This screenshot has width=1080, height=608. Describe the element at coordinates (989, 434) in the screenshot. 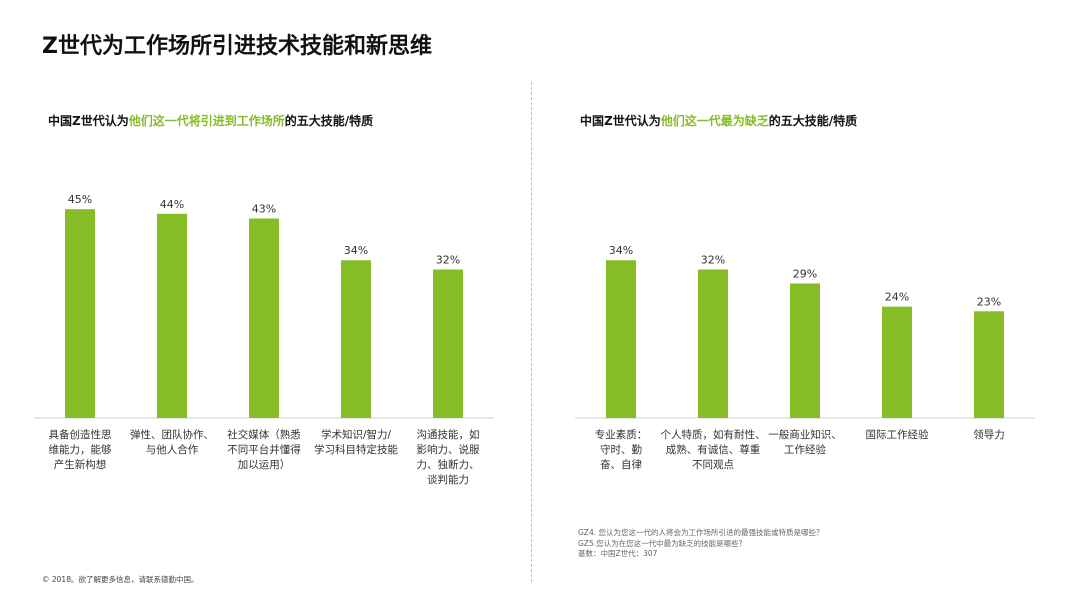

I see `right-category-label-5: 领导力` at that location.